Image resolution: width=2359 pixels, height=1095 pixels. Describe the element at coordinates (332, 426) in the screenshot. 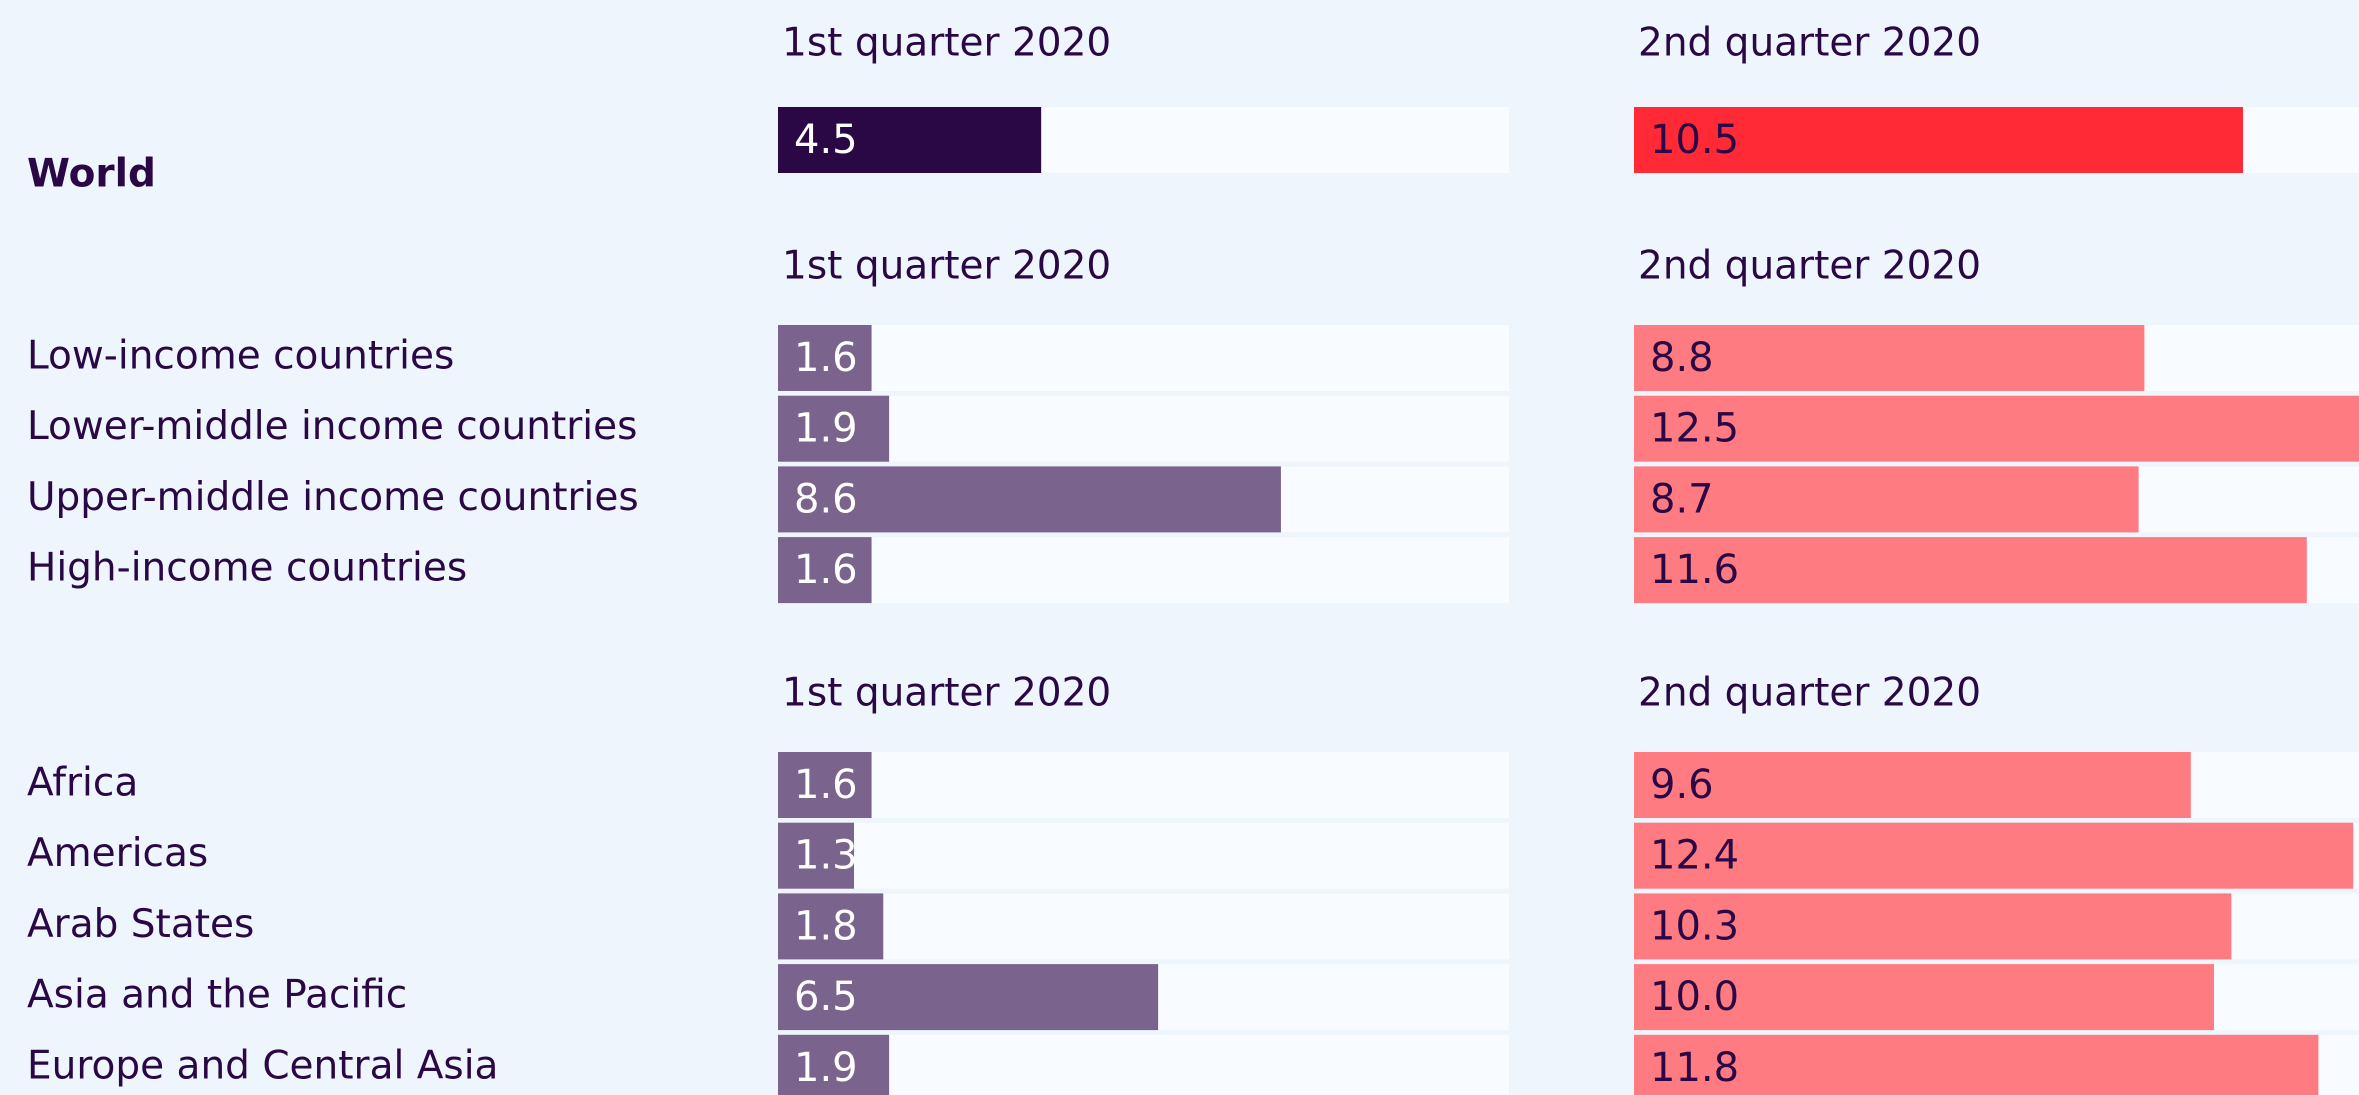

I see `row-label: Lower-middle income countries` at that location.